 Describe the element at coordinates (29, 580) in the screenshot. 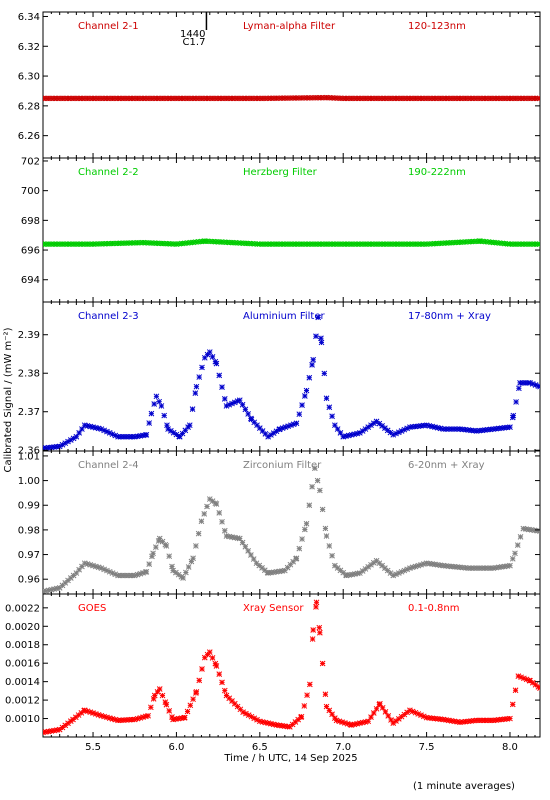

I see `y-tick-label: 0.96` at that location.